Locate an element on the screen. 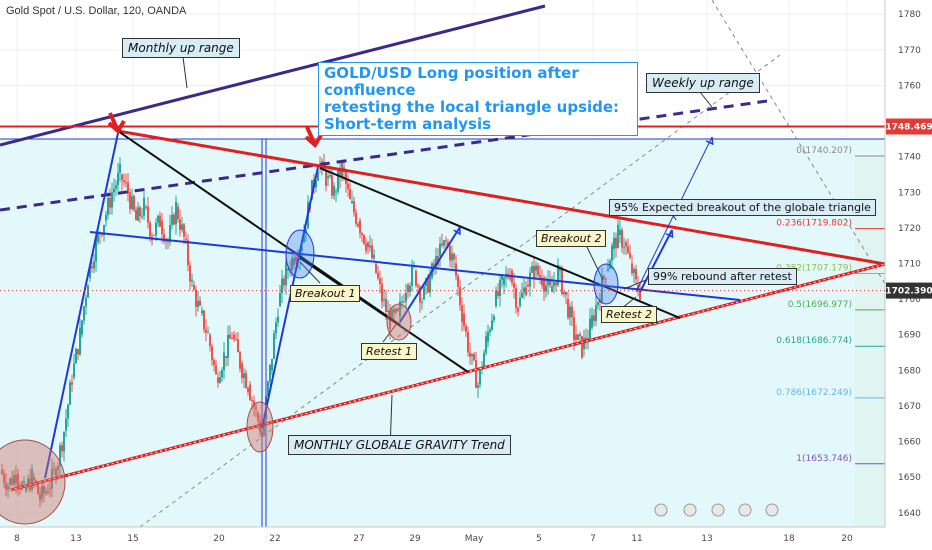 The image size is (932, 550). retest-1-label: Retest 1 is located at coordinates (389, 351).